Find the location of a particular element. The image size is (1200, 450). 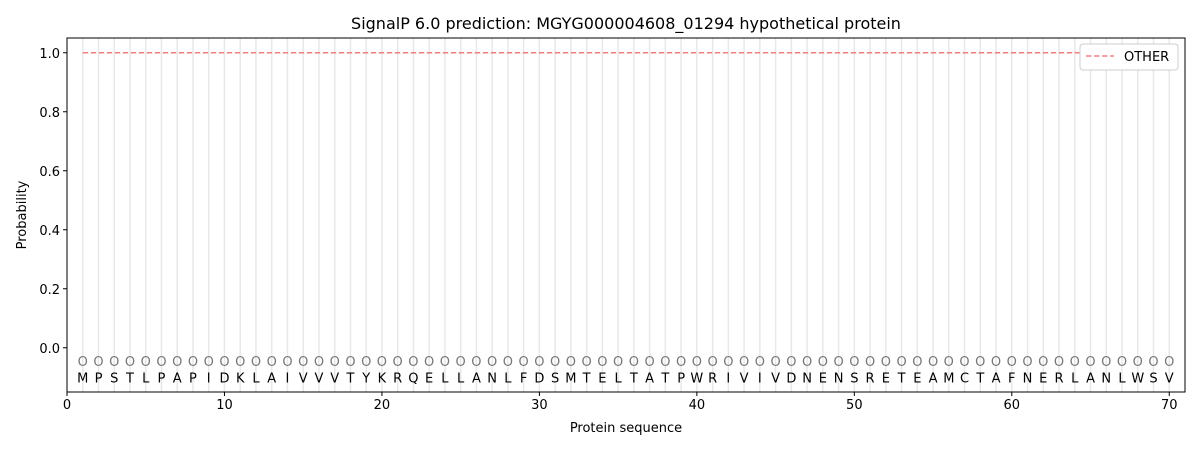

y-tick-label: 1.0 is located at coordinates (49, 54).